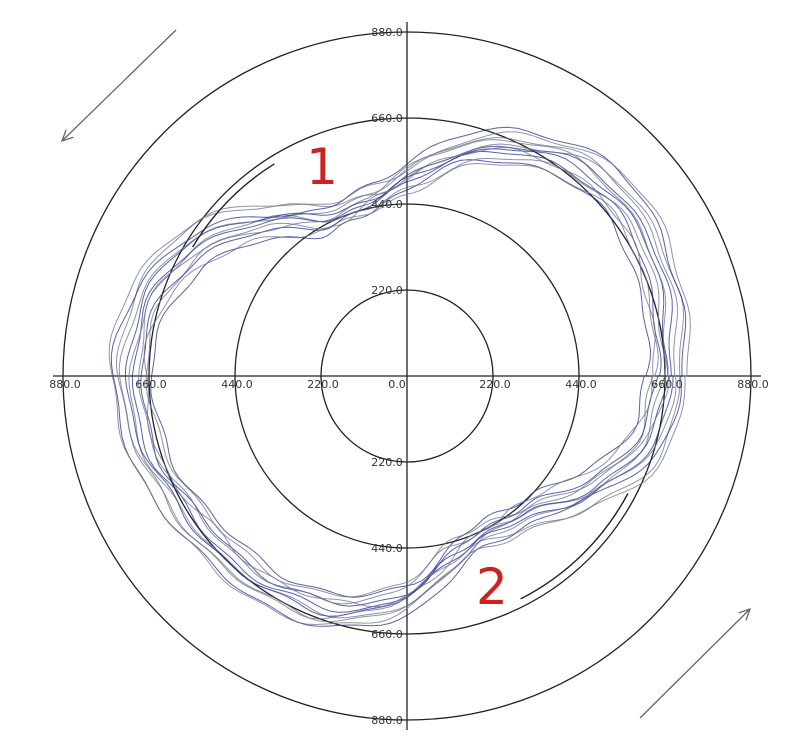 This screenshot has height=738, width=789. I want to click on tick-label-top: 880.0, so click(387, 32).